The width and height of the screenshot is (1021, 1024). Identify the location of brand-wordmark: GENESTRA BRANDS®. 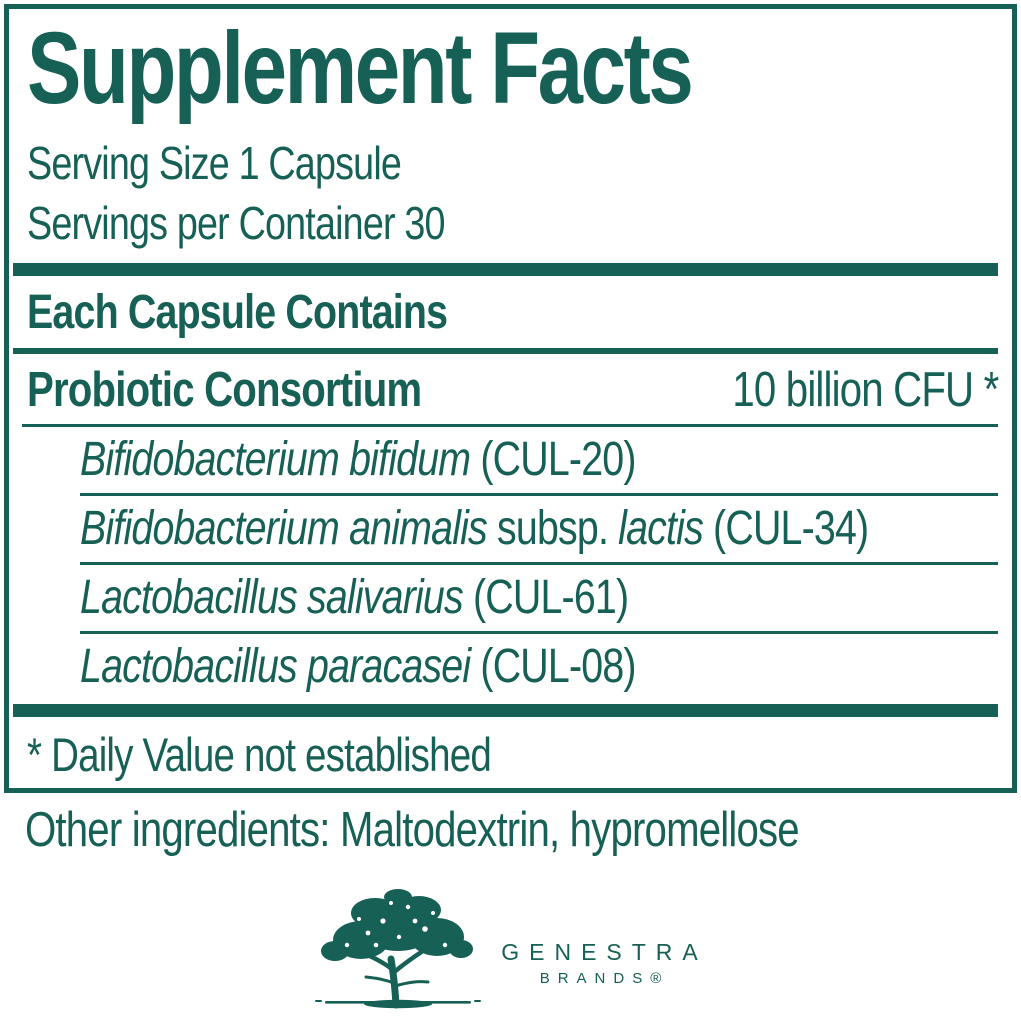
(604, 963).